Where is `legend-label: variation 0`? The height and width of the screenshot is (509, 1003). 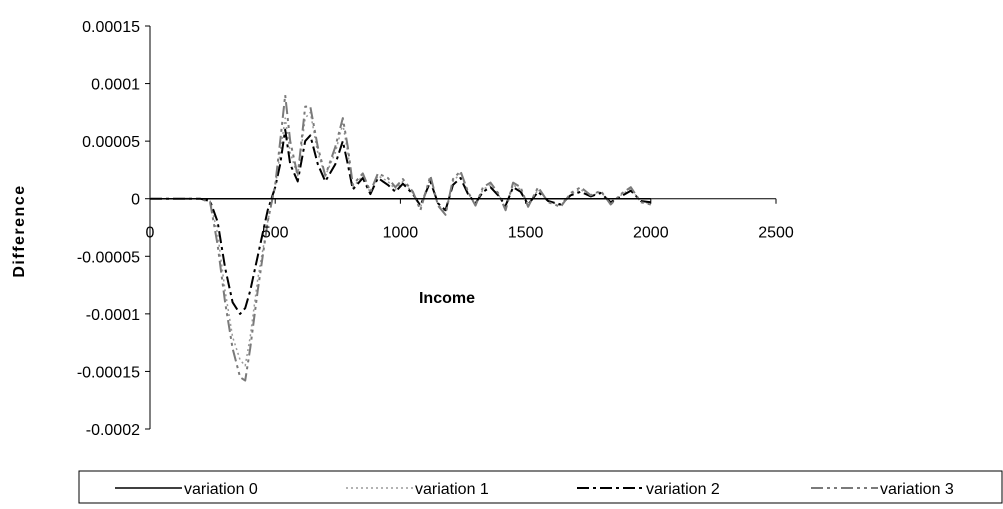
legend-label: variation 0 is located at coordinates (221, 489).